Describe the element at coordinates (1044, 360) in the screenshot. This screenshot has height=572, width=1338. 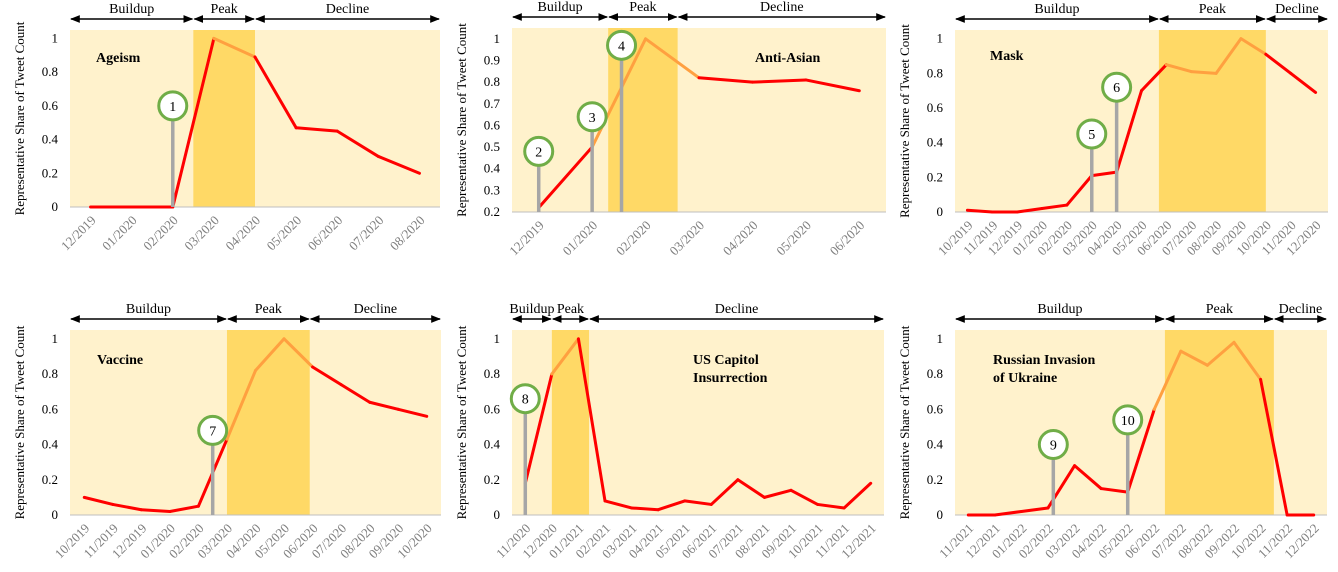
I see `chart-title: Russian Invasion` at that location.